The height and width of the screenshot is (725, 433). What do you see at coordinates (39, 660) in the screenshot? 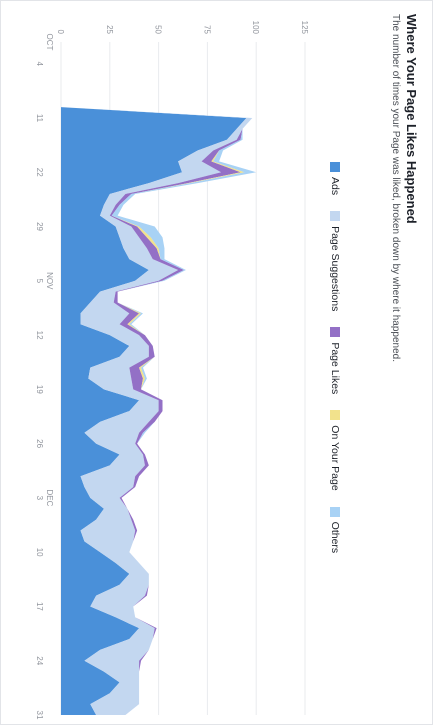
I see `x-tick-day-57: 24` at bounding box center [39, 660].